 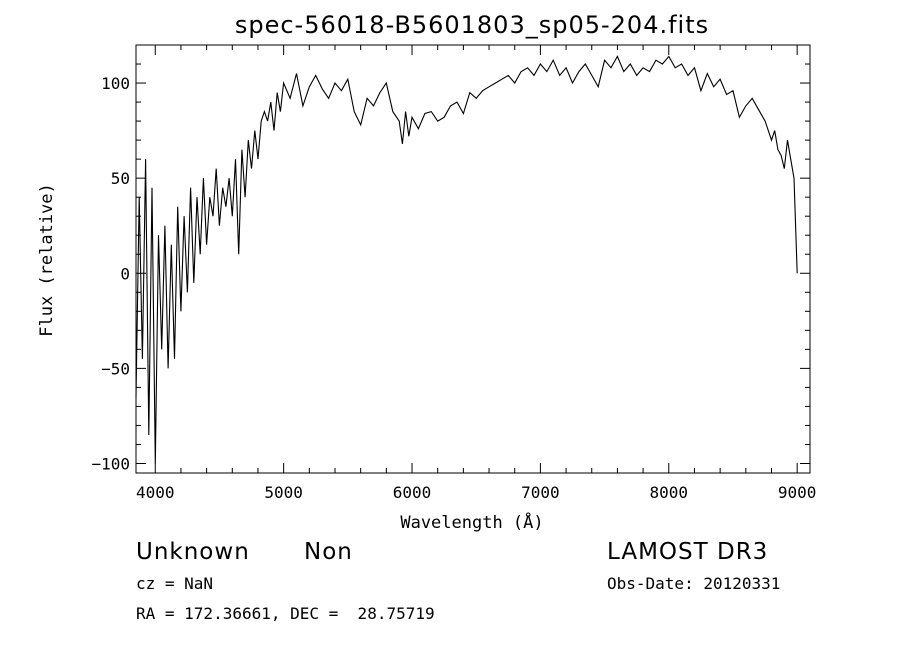 I want to click on x-axis-label: Wavelength (Å), so click(x=471, y=522).